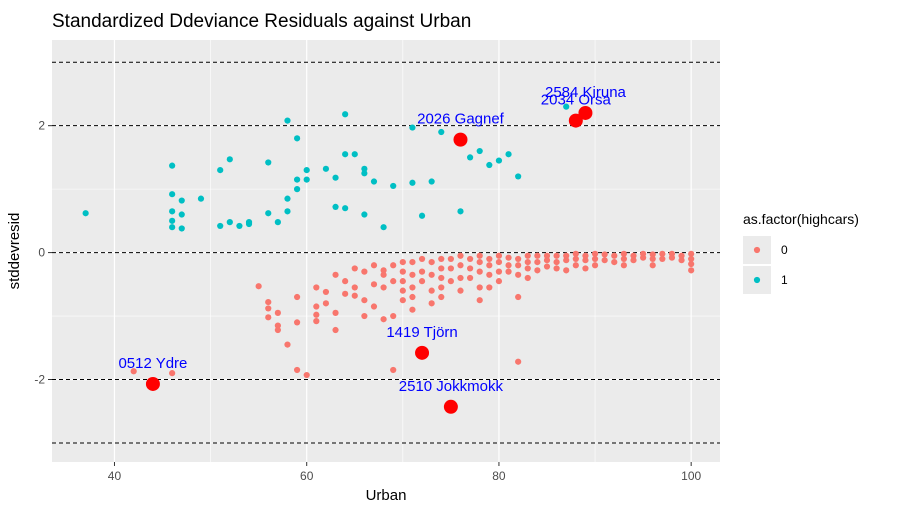  What do you see at coordinates (451, 386) in the screenshot?
I see `point-annotation: 2510 Jokkmokk` at bounding box center [451, 386].